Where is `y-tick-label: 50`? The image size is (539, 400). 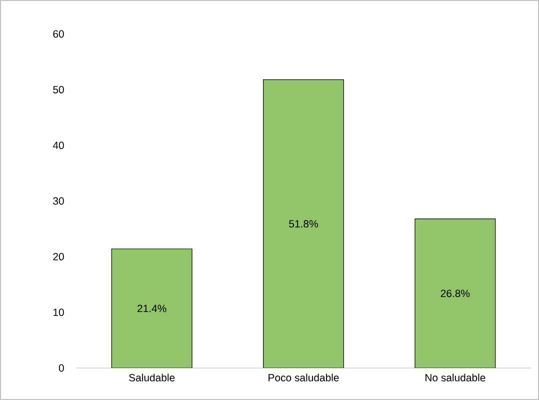
y-tick-label: 50 is located at coordinates (58, 90).